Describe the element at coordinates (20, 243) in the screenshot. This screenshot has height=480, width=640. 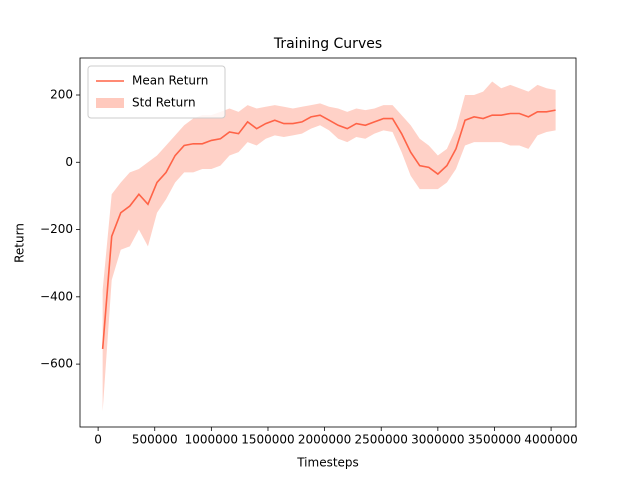
I see `y-axis-label: Return` at that location.